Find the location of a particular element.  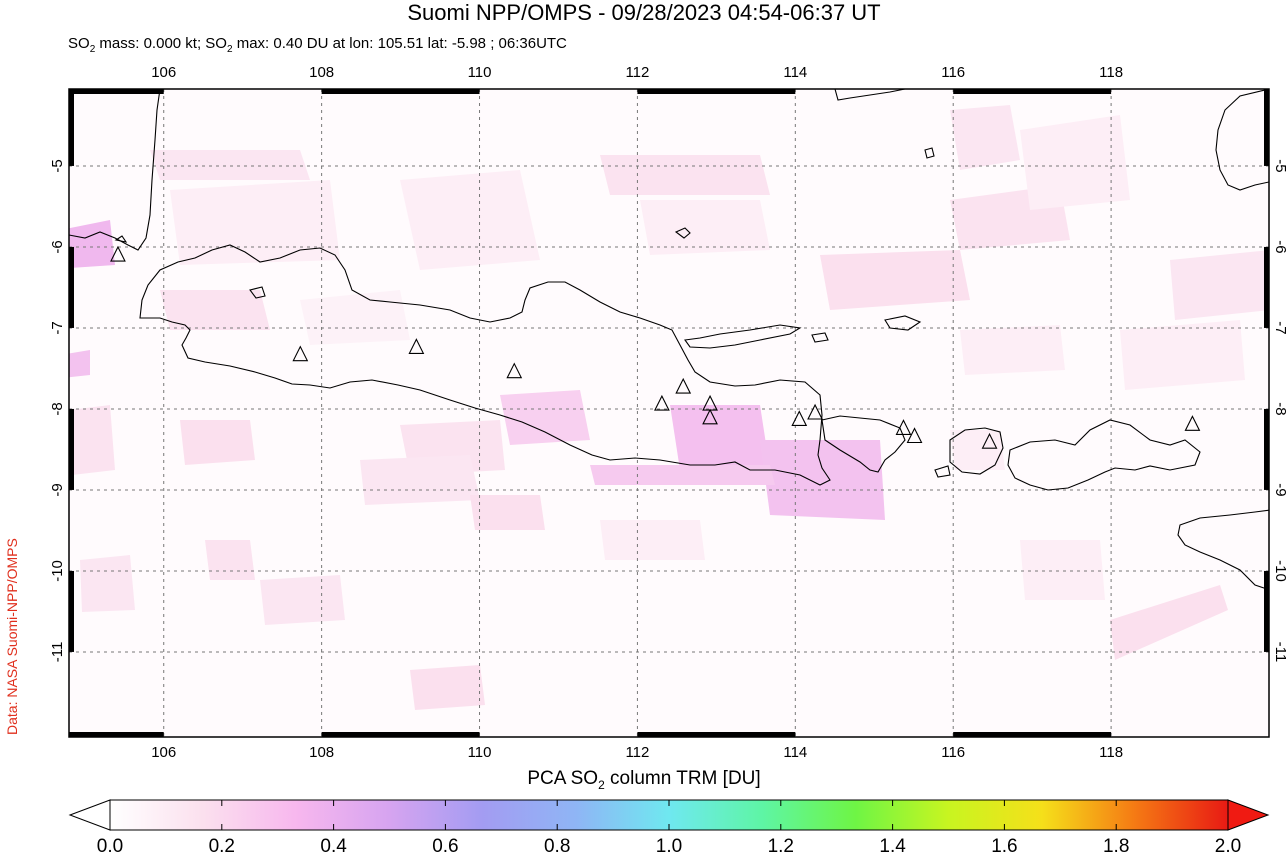

coastline-sumatra is located at coordinates (115, 170).